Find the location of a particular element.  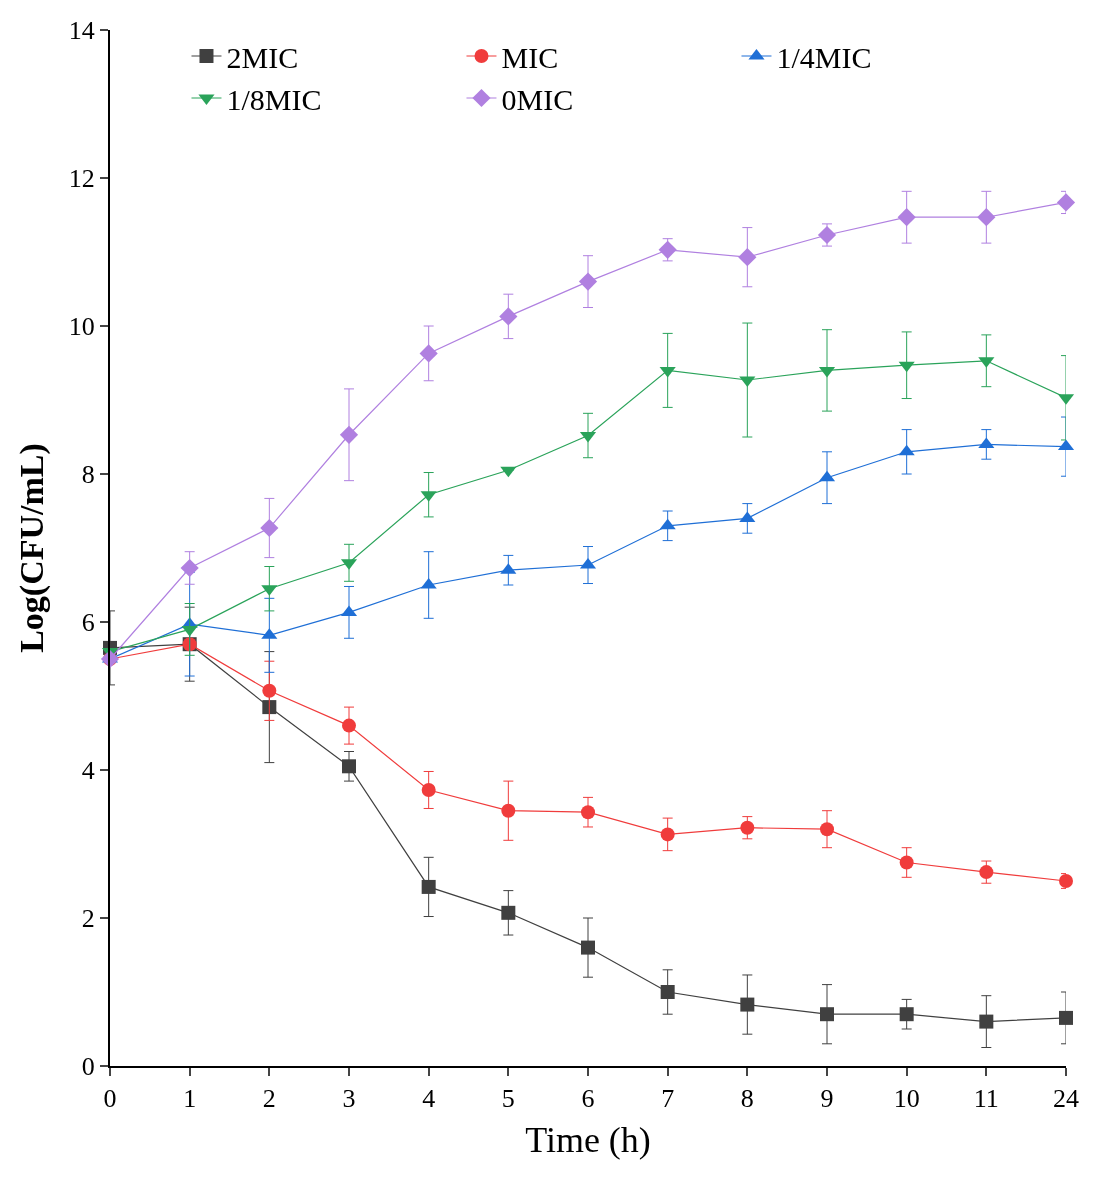

y-tick-label: 8 is located at coordinates (88, 475).